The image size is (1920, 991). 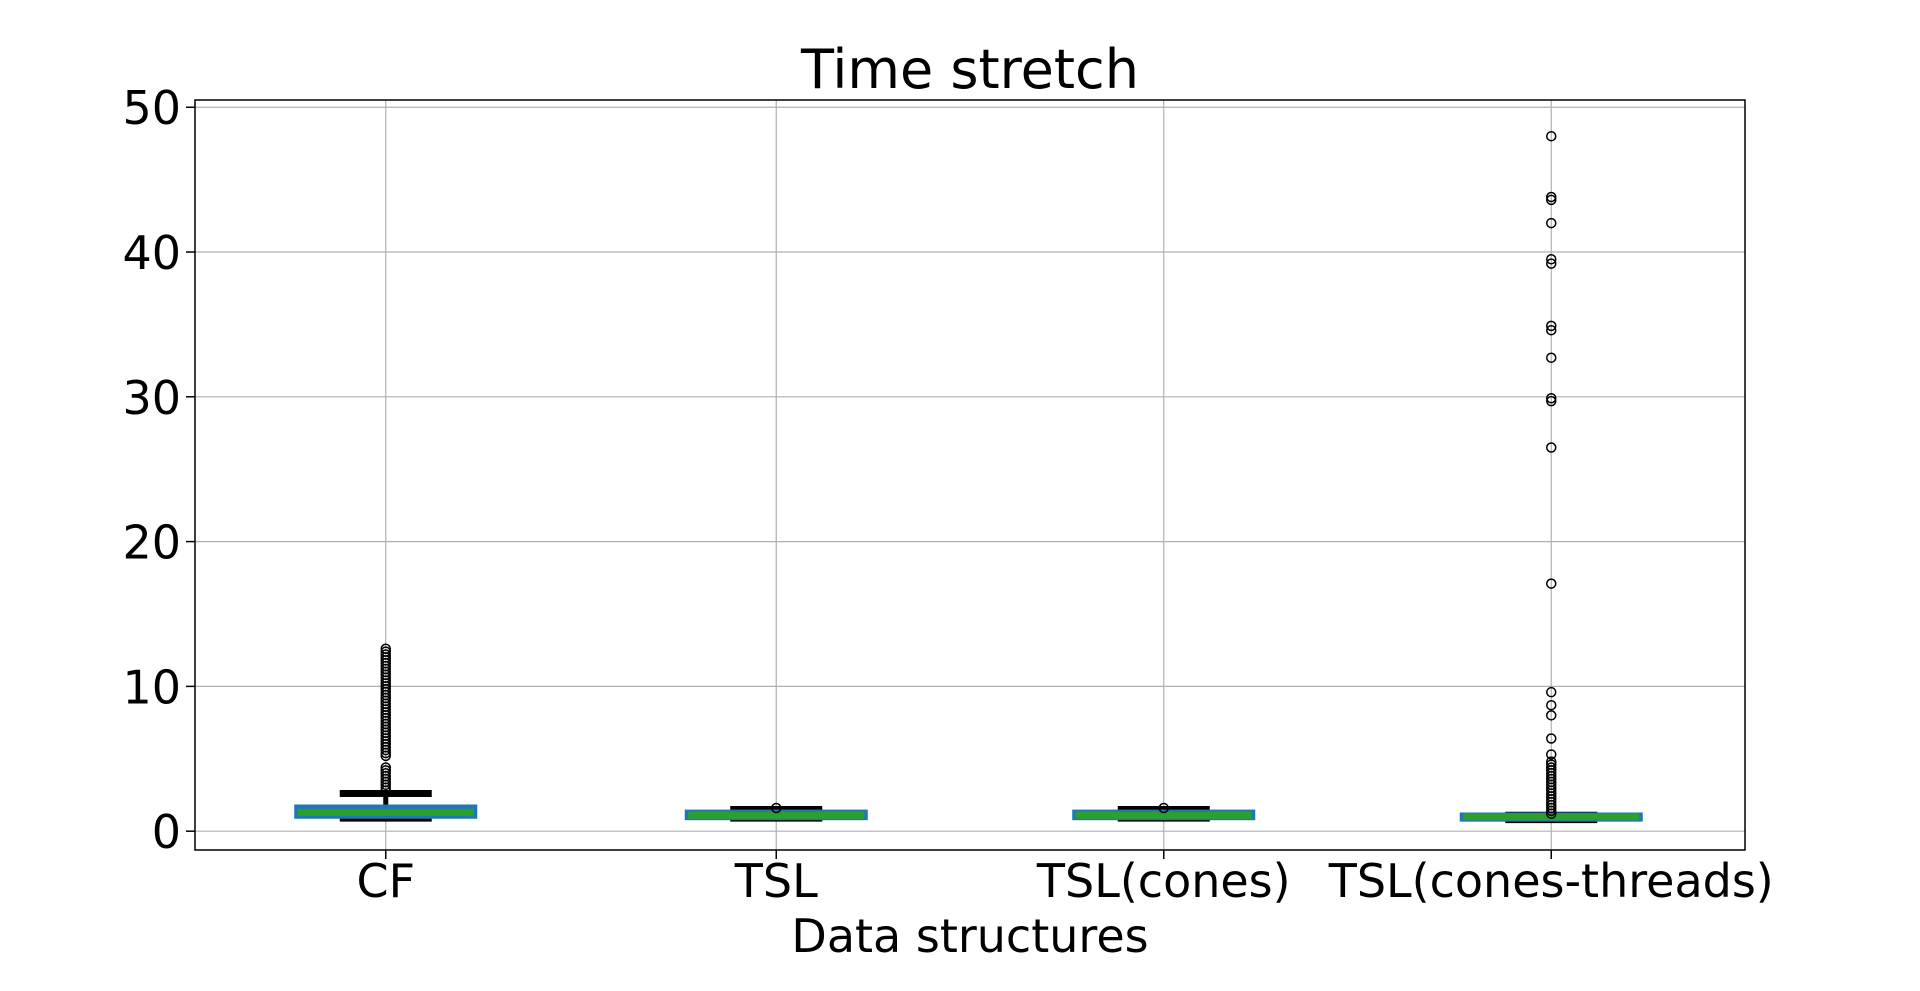 What do you see at coordinates (151, 398) in the screenshot?
I see `y-tick-label: 30` at bounding box center [151, 398].